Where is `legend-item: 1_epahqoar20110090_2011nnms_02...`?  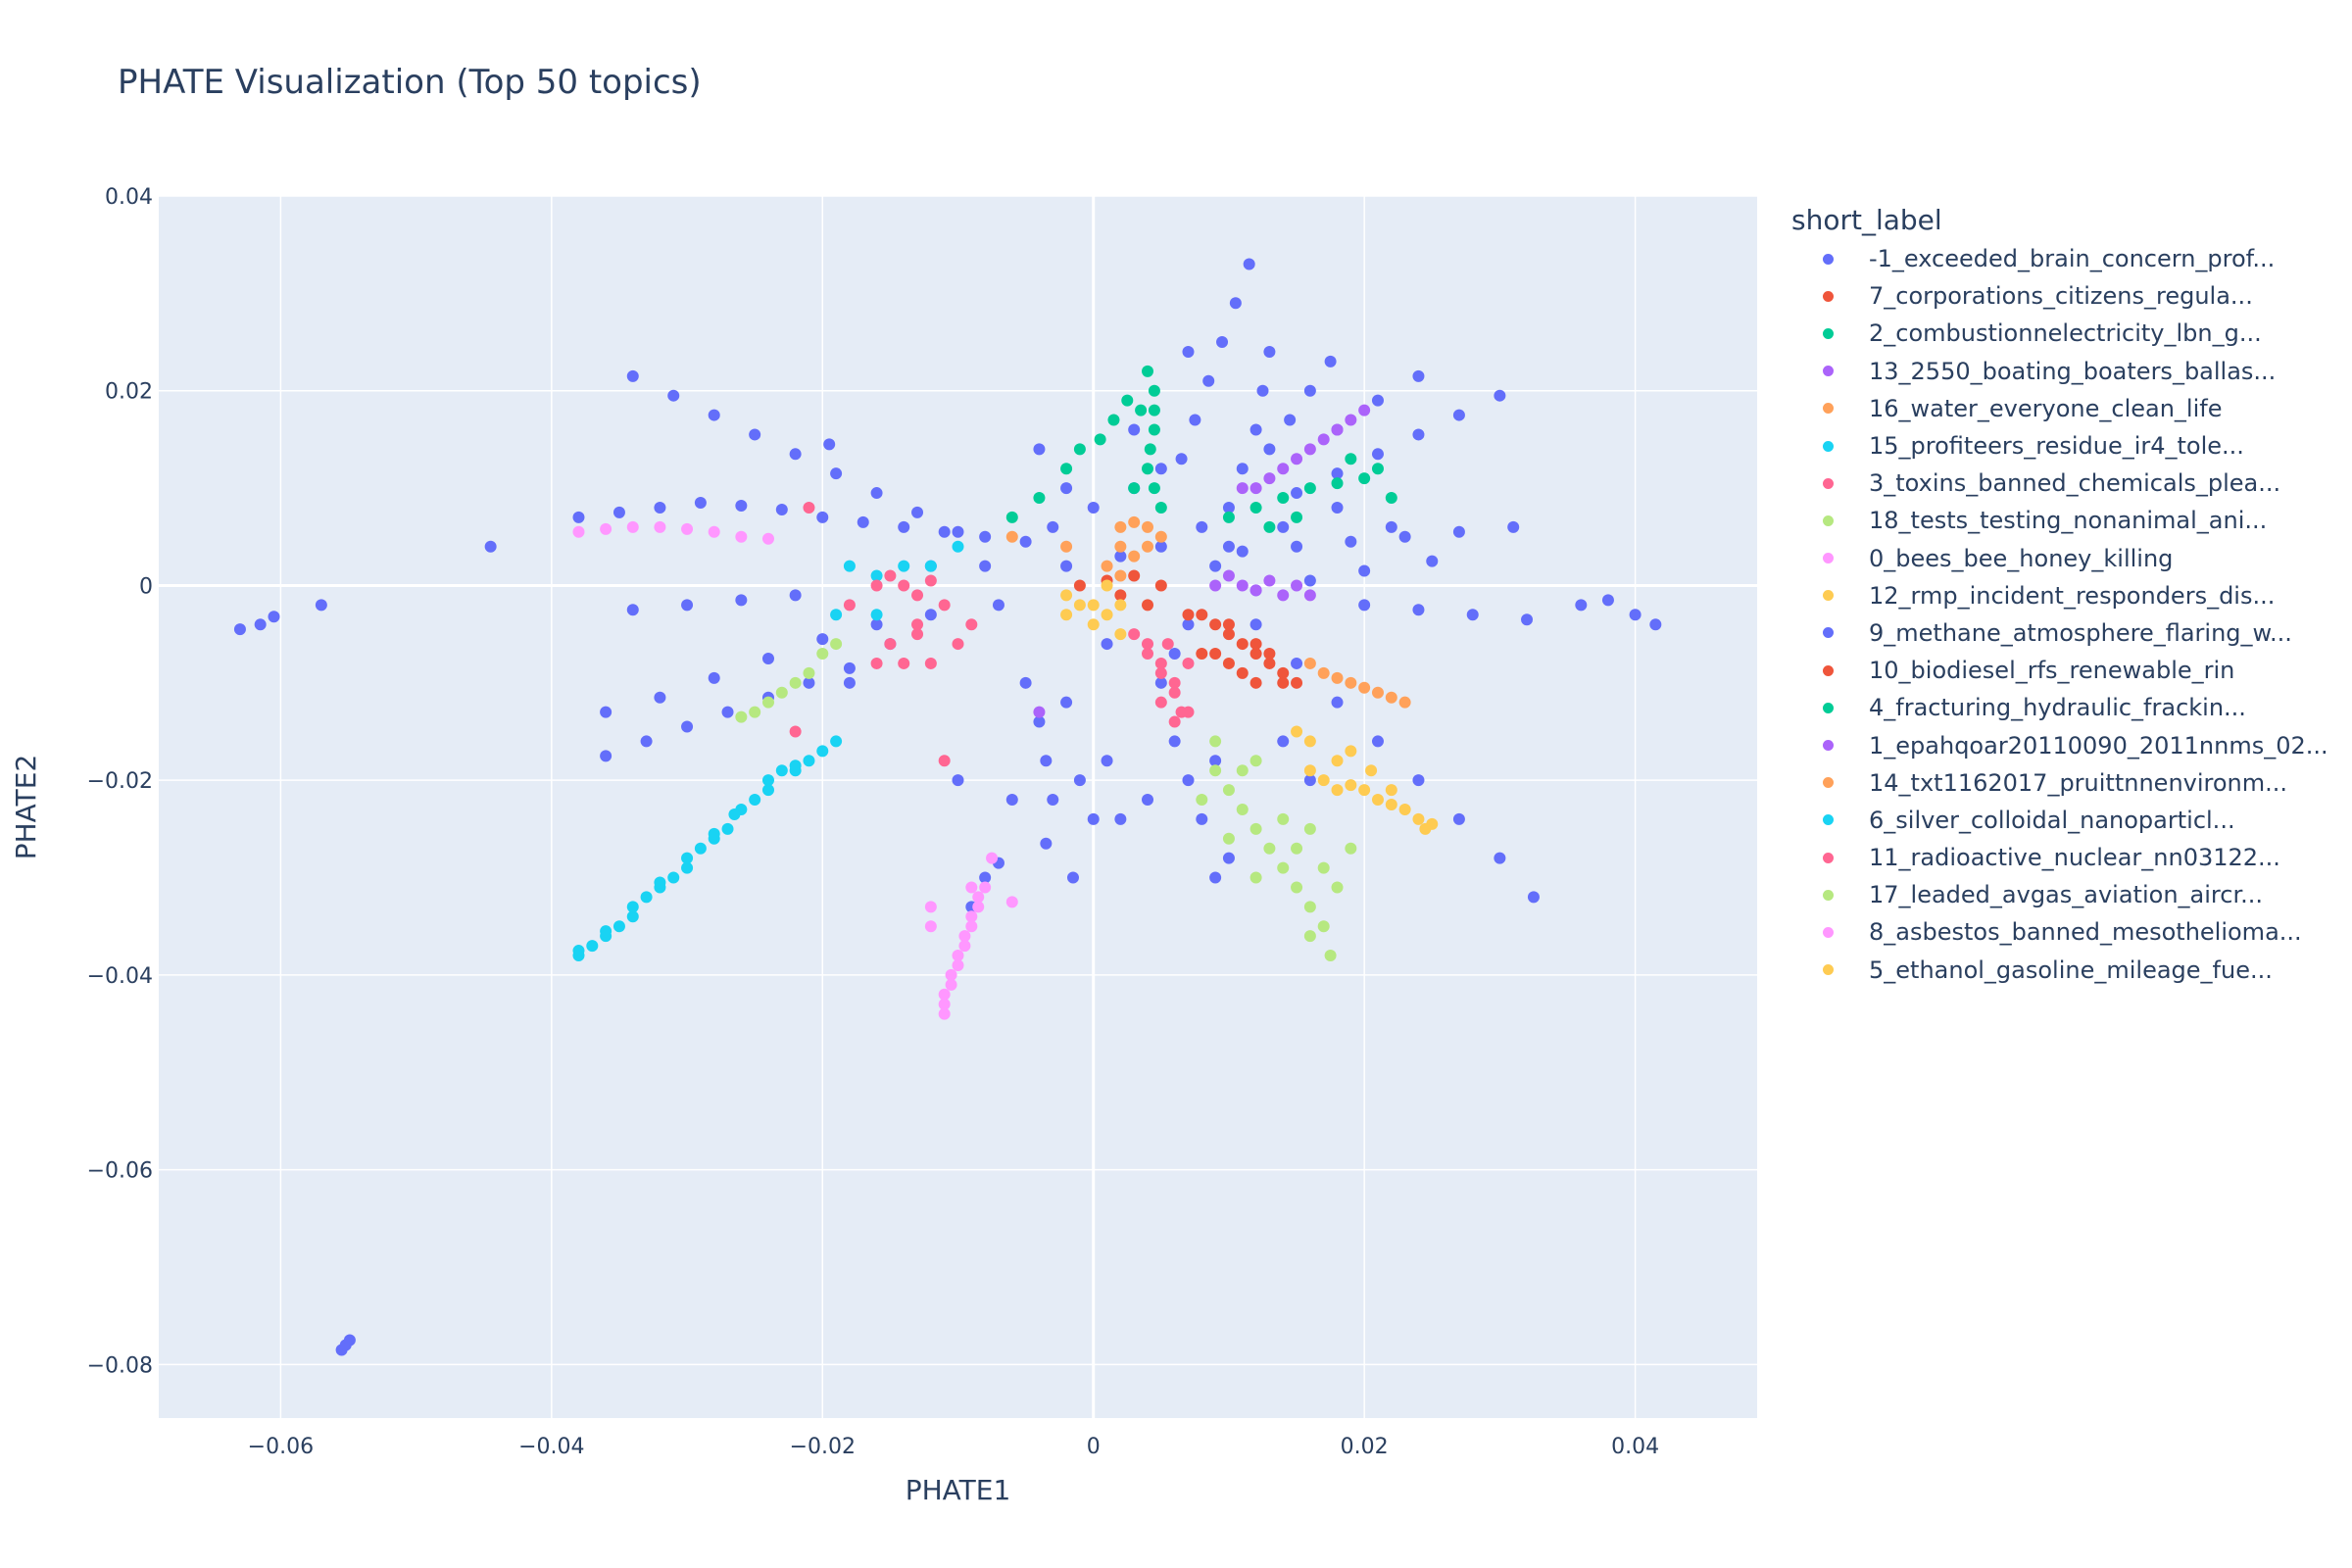 legend-item: 1_epahqoar20110090_2011nnms_02... is located at coordinates (2059, 744).